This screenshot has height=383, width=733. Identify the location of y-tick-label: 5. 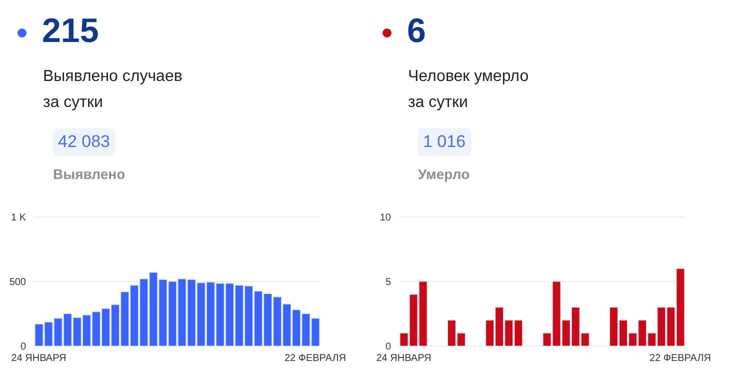
(388, 282).